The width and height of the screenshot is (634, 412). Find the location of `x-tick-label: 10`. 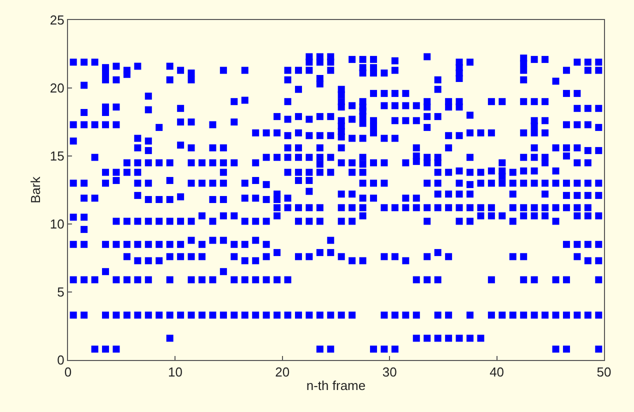

x-tick-label: 10 is located at coordinates (175, 372).